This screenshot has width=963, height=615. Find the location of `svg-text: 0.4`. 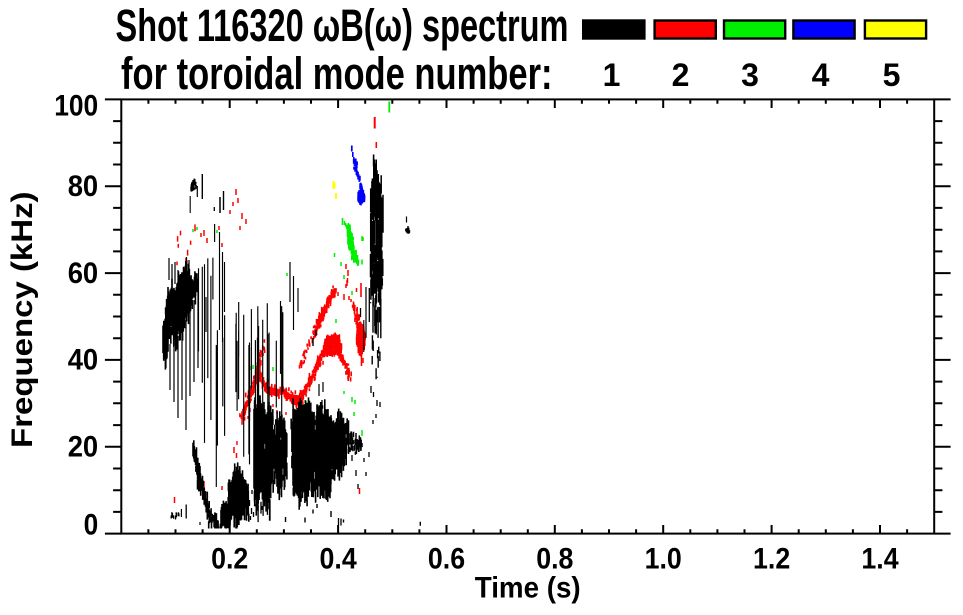

svg-text: 0.4 is located at coordinates (339, 558).